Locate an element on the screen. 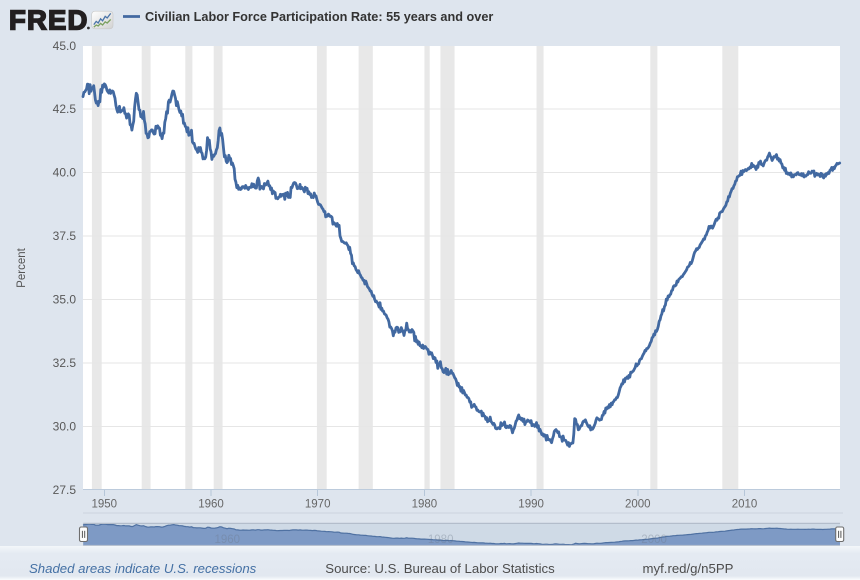 This screenshot has width=860, height=580. svg-text: Percent is located at coordinates (22, 267).